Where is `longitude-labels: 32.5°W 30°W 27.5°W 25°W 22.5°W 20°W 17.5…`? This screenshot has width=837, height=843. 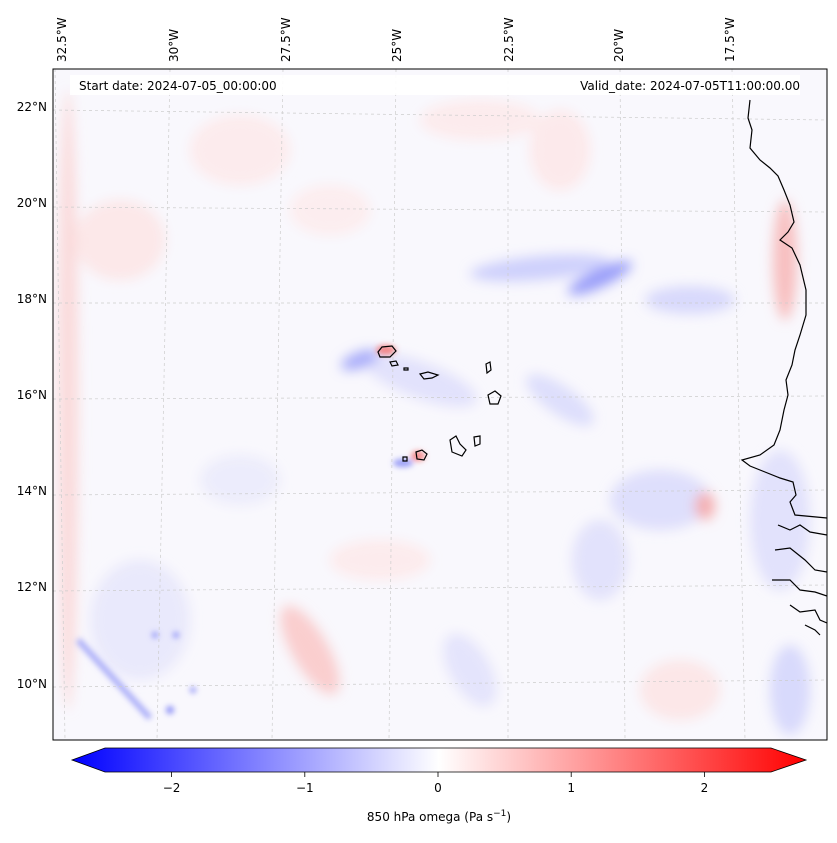 longitude-labels: 32.5°W 30°W 27.5°W 25°W 22.5°W 20°W 17.5… is located at coordinates (396, 39).